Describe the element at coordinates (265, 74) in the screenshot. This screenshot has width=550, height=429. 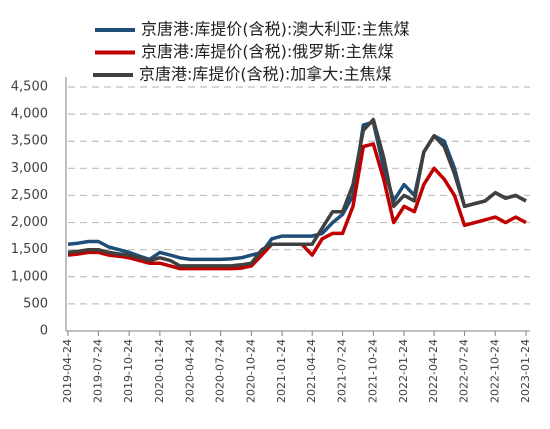
I see `legend-label: 京唐港:库提价(含税):加拿大:主焦煤` at that location.